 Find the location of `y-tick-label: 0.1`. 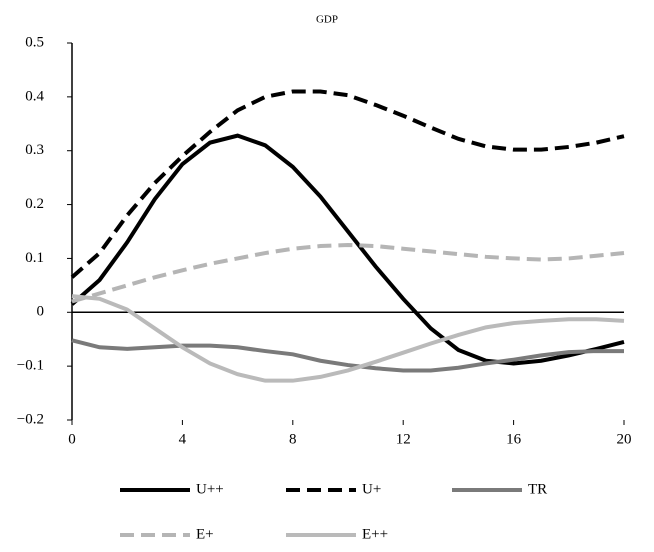

y-tick-label: 0.1 is located at coordinates (34, 258).